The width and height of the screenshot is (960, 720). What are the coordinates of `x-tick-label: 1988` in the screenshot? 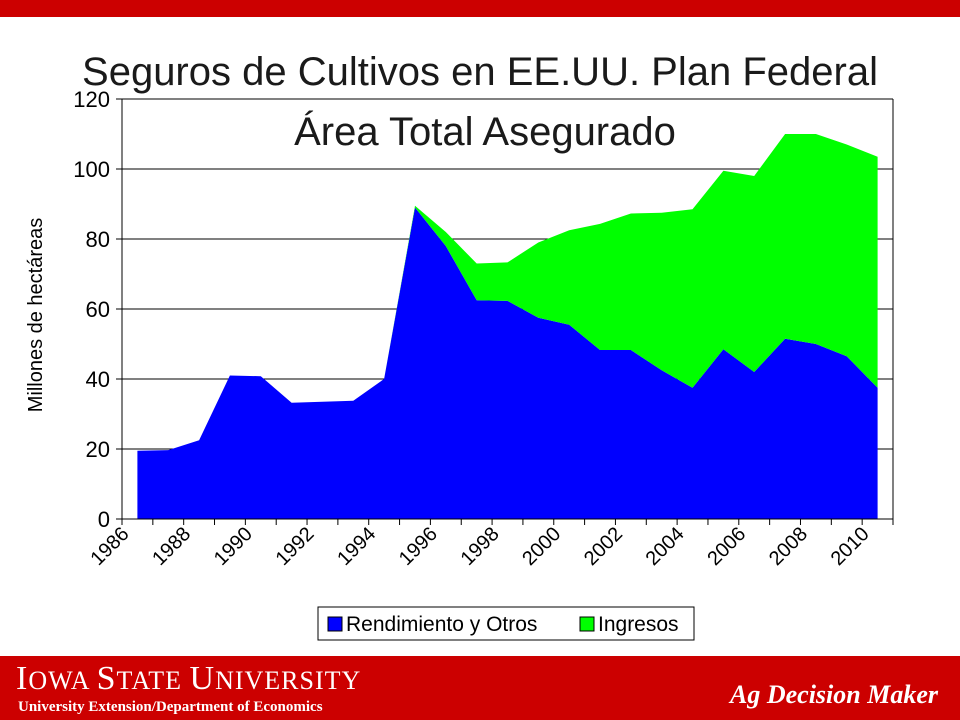 It's located at (171, 546).